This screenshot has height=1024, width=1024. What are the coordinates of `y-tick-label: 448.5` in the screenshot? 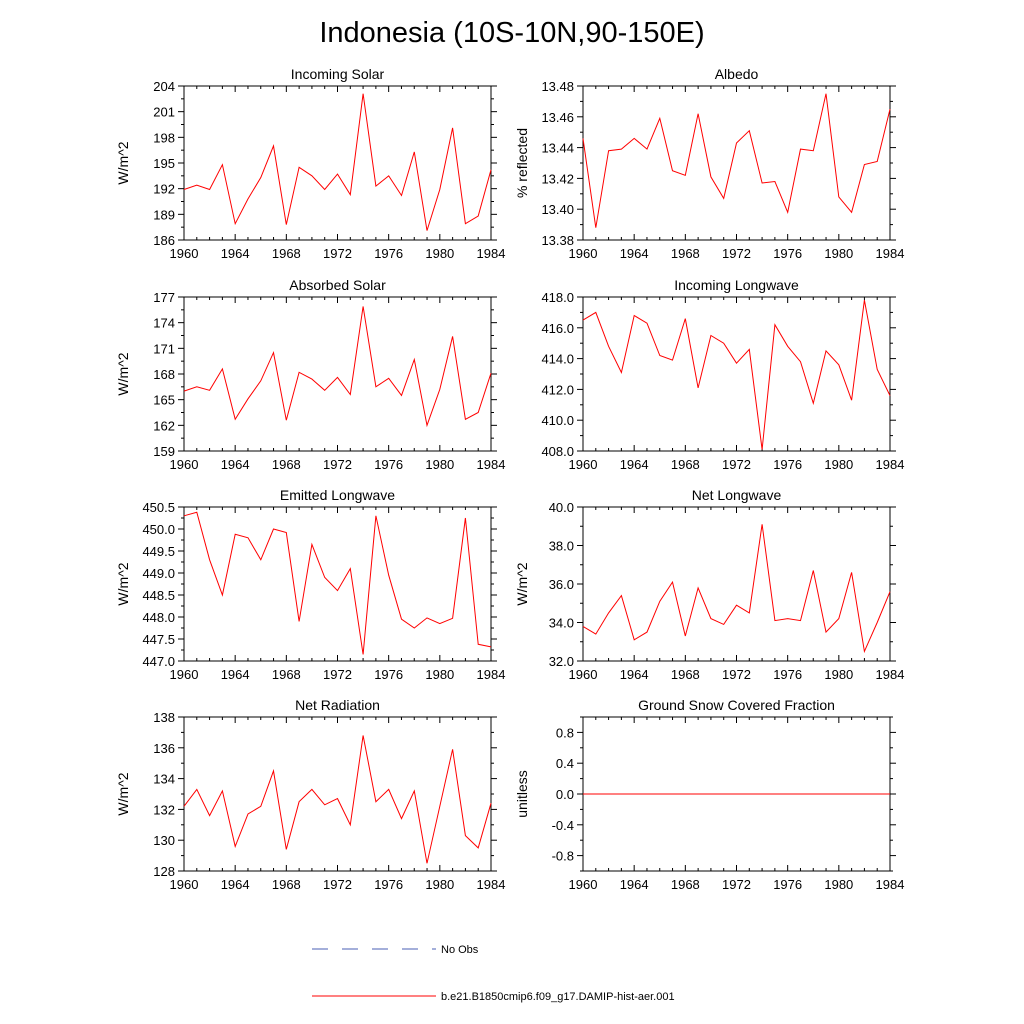 It's located at (158, 595).